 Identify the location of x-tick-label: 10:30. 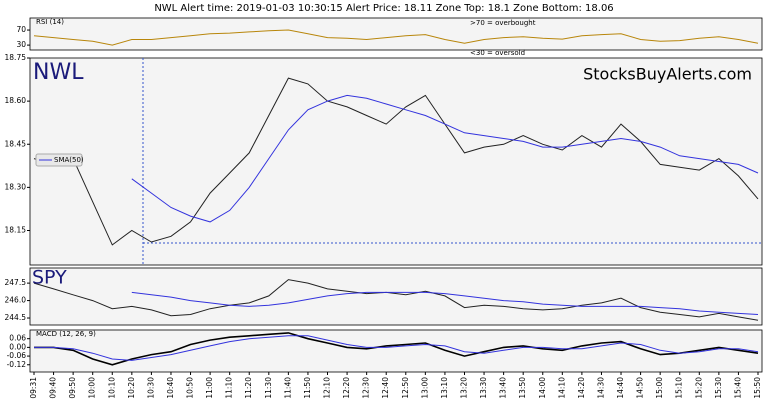
(150, 388).